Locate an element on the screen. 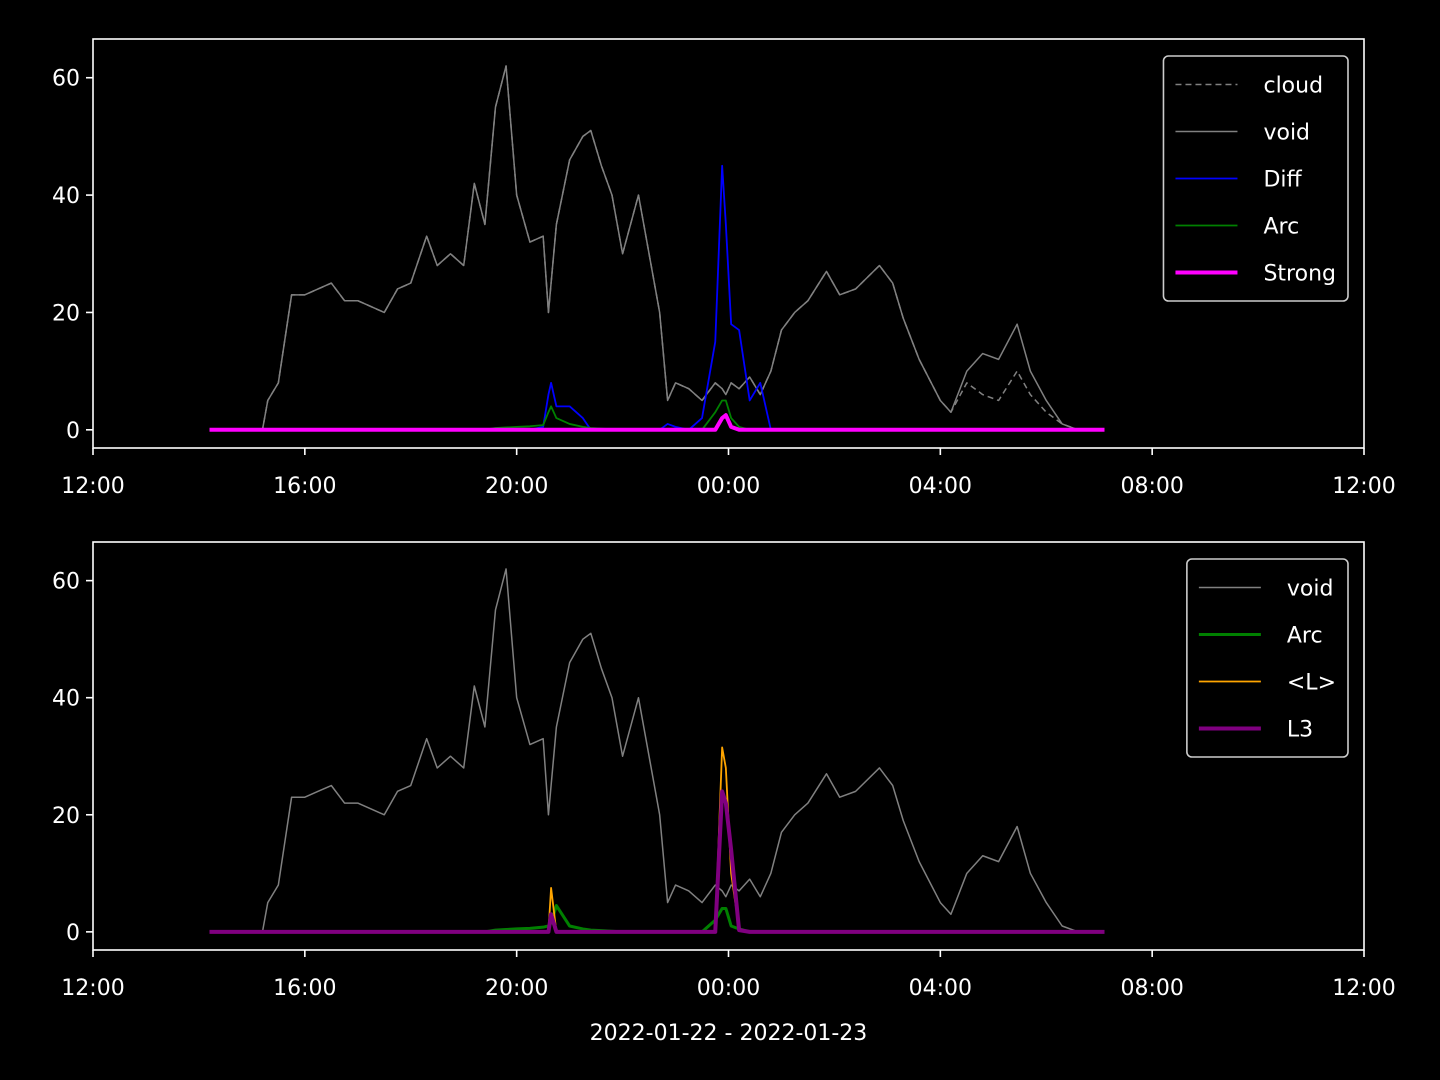  legend: void Arc <L> L3 is located at coordinates (1267, 658).